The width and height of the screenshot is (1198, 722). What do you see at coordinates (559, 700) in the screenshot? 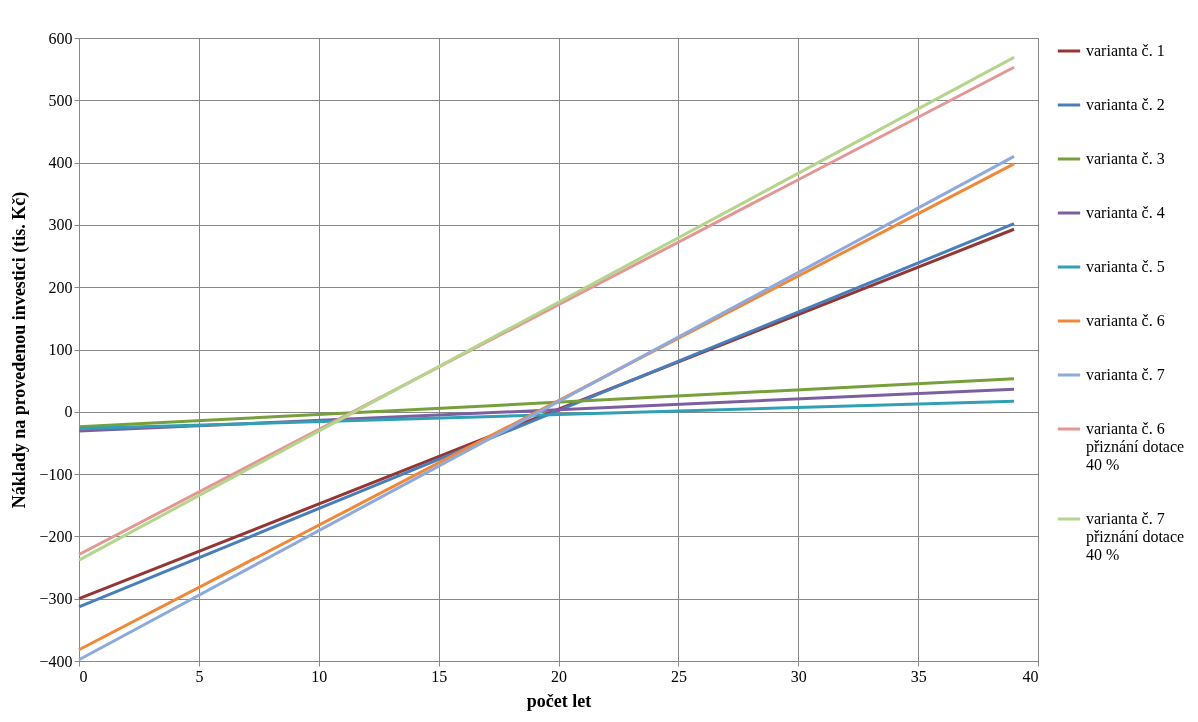
I see `x-axis-title: počet let` at bounding box center [559, 700].